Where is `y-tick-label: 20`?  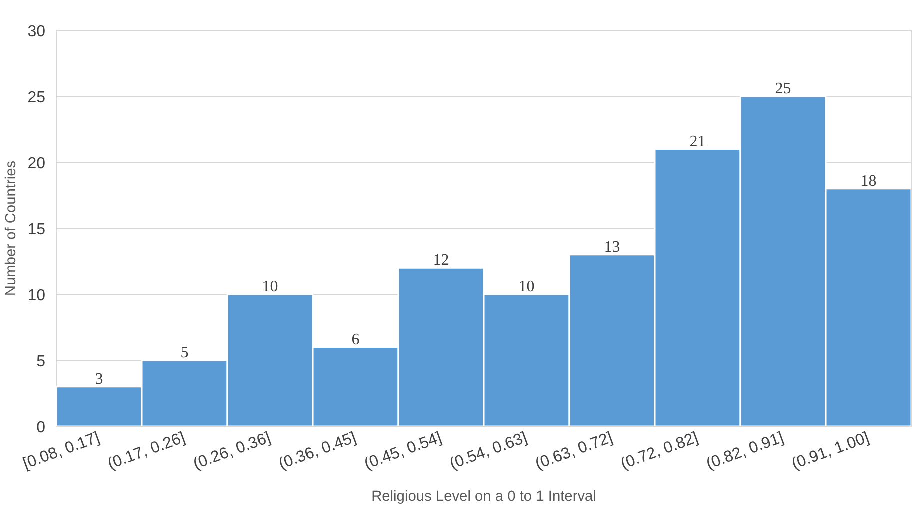 y-tick-label: 20 is located at coordinates (37, 164).